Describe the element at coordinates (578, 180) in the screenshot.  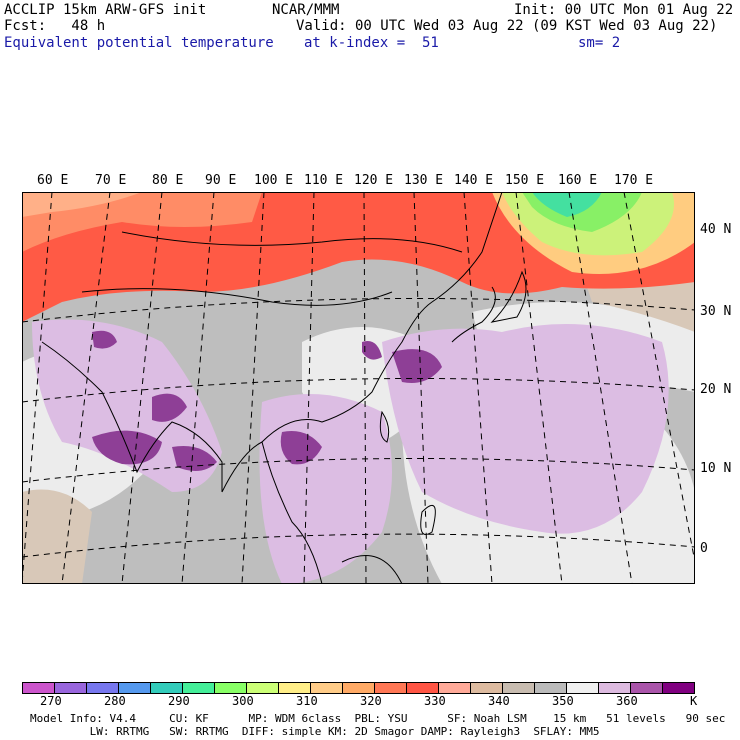
I see `lon-label: 160 E` at that location.